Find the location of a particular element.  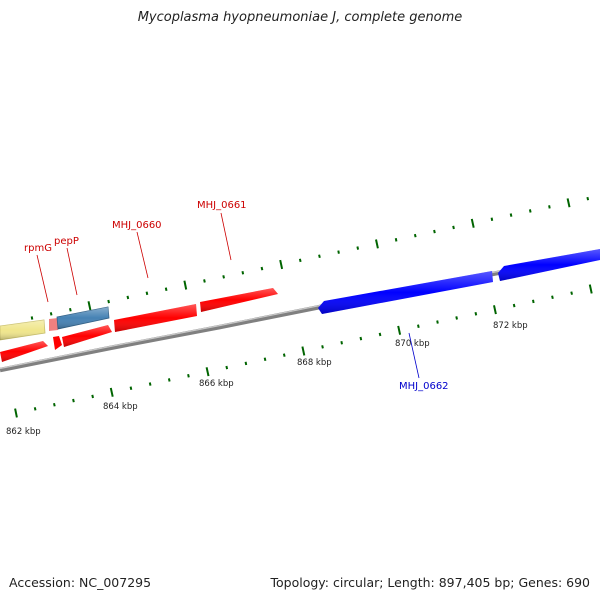

scale-label-864: 864 kbp is located at coordinates (120, 407).